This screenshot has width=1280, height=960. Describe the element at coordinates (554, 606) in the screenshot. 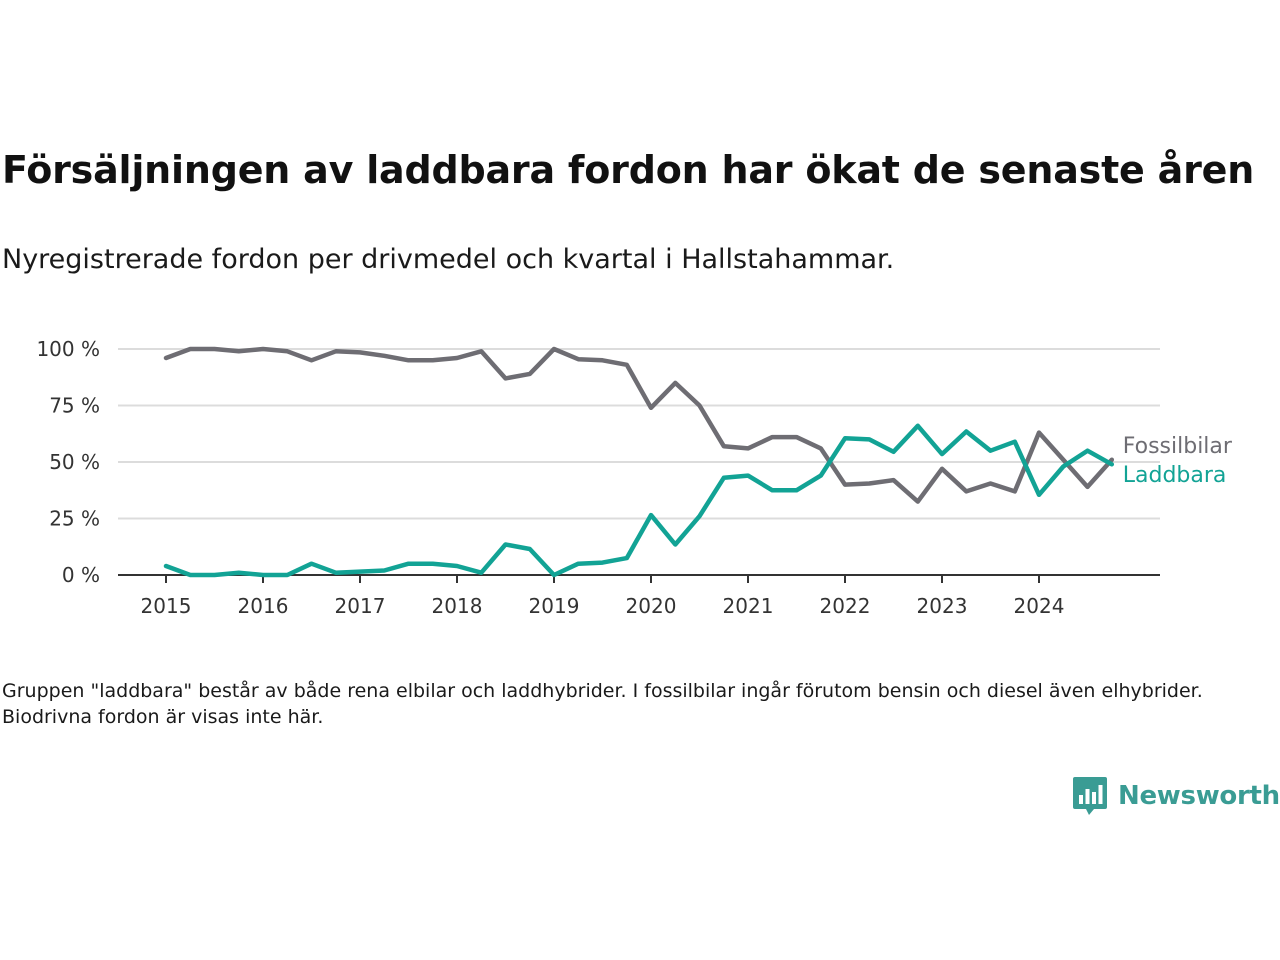

I see `x-tick-label: 2019` at that location.